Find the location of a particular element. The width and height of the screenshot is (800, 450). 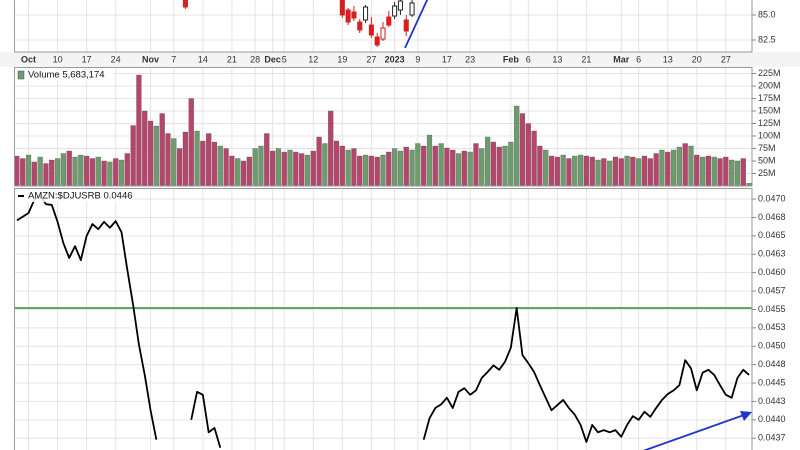

y-tick-label: 0.0443 is located at coordinates (772, 401).